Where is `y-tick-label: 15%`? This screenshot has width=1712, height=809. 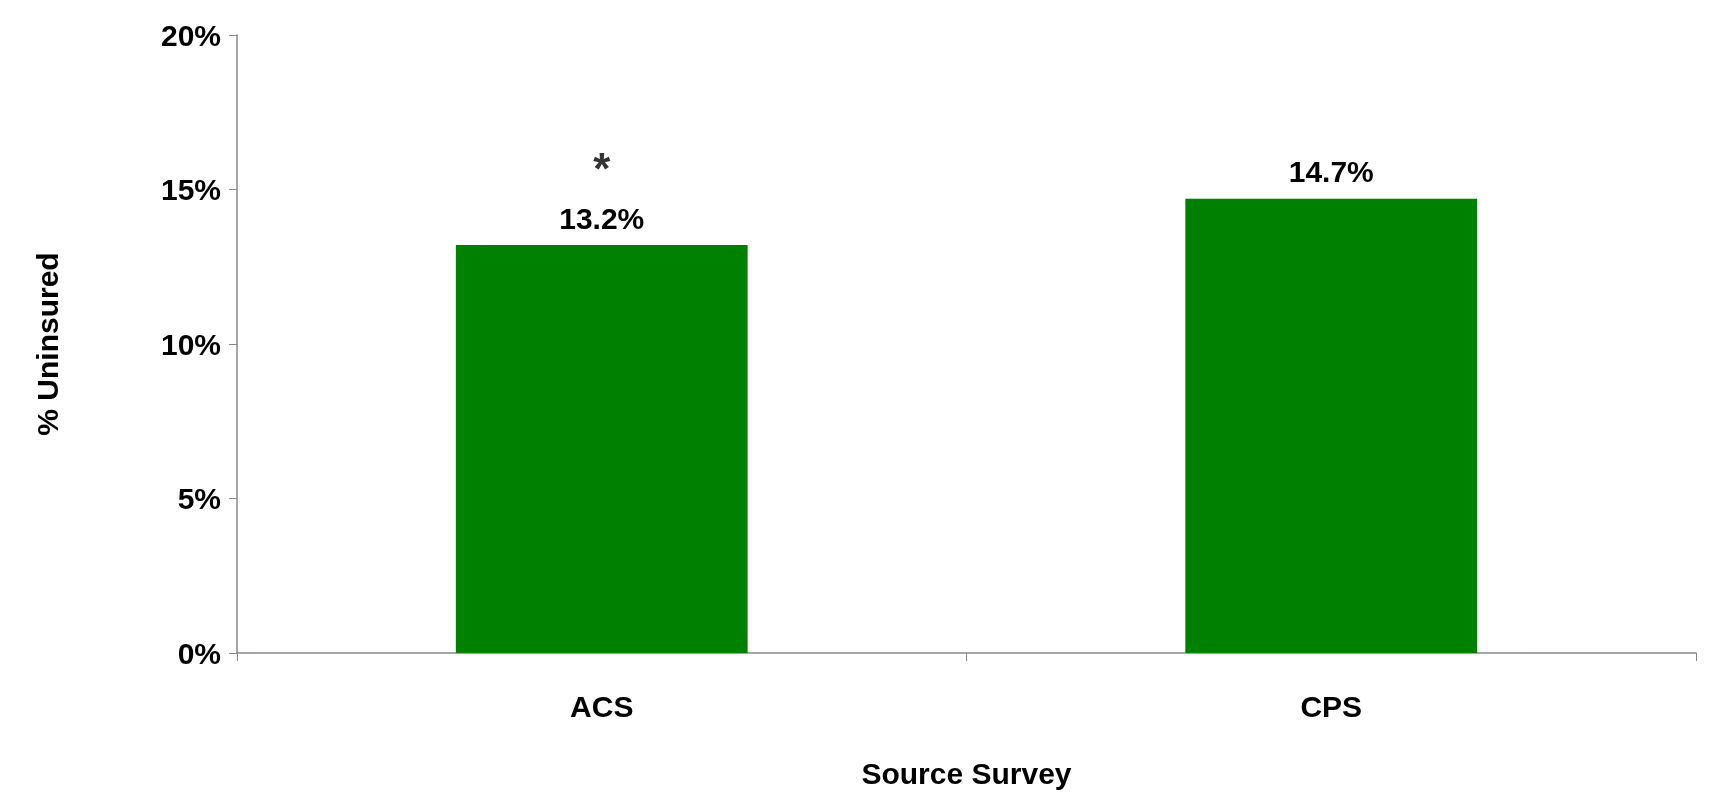
y-tick-label: 15% is located at coordinates (190, 189).